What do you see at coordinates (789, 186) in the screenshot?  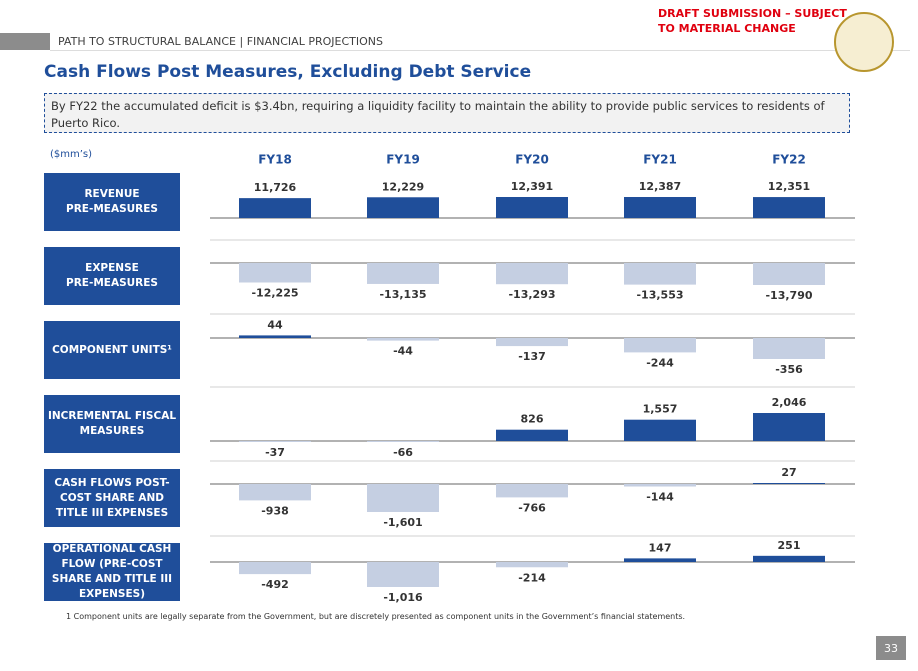 I see `value-label: 12,351` at bounding box center [789, 186].